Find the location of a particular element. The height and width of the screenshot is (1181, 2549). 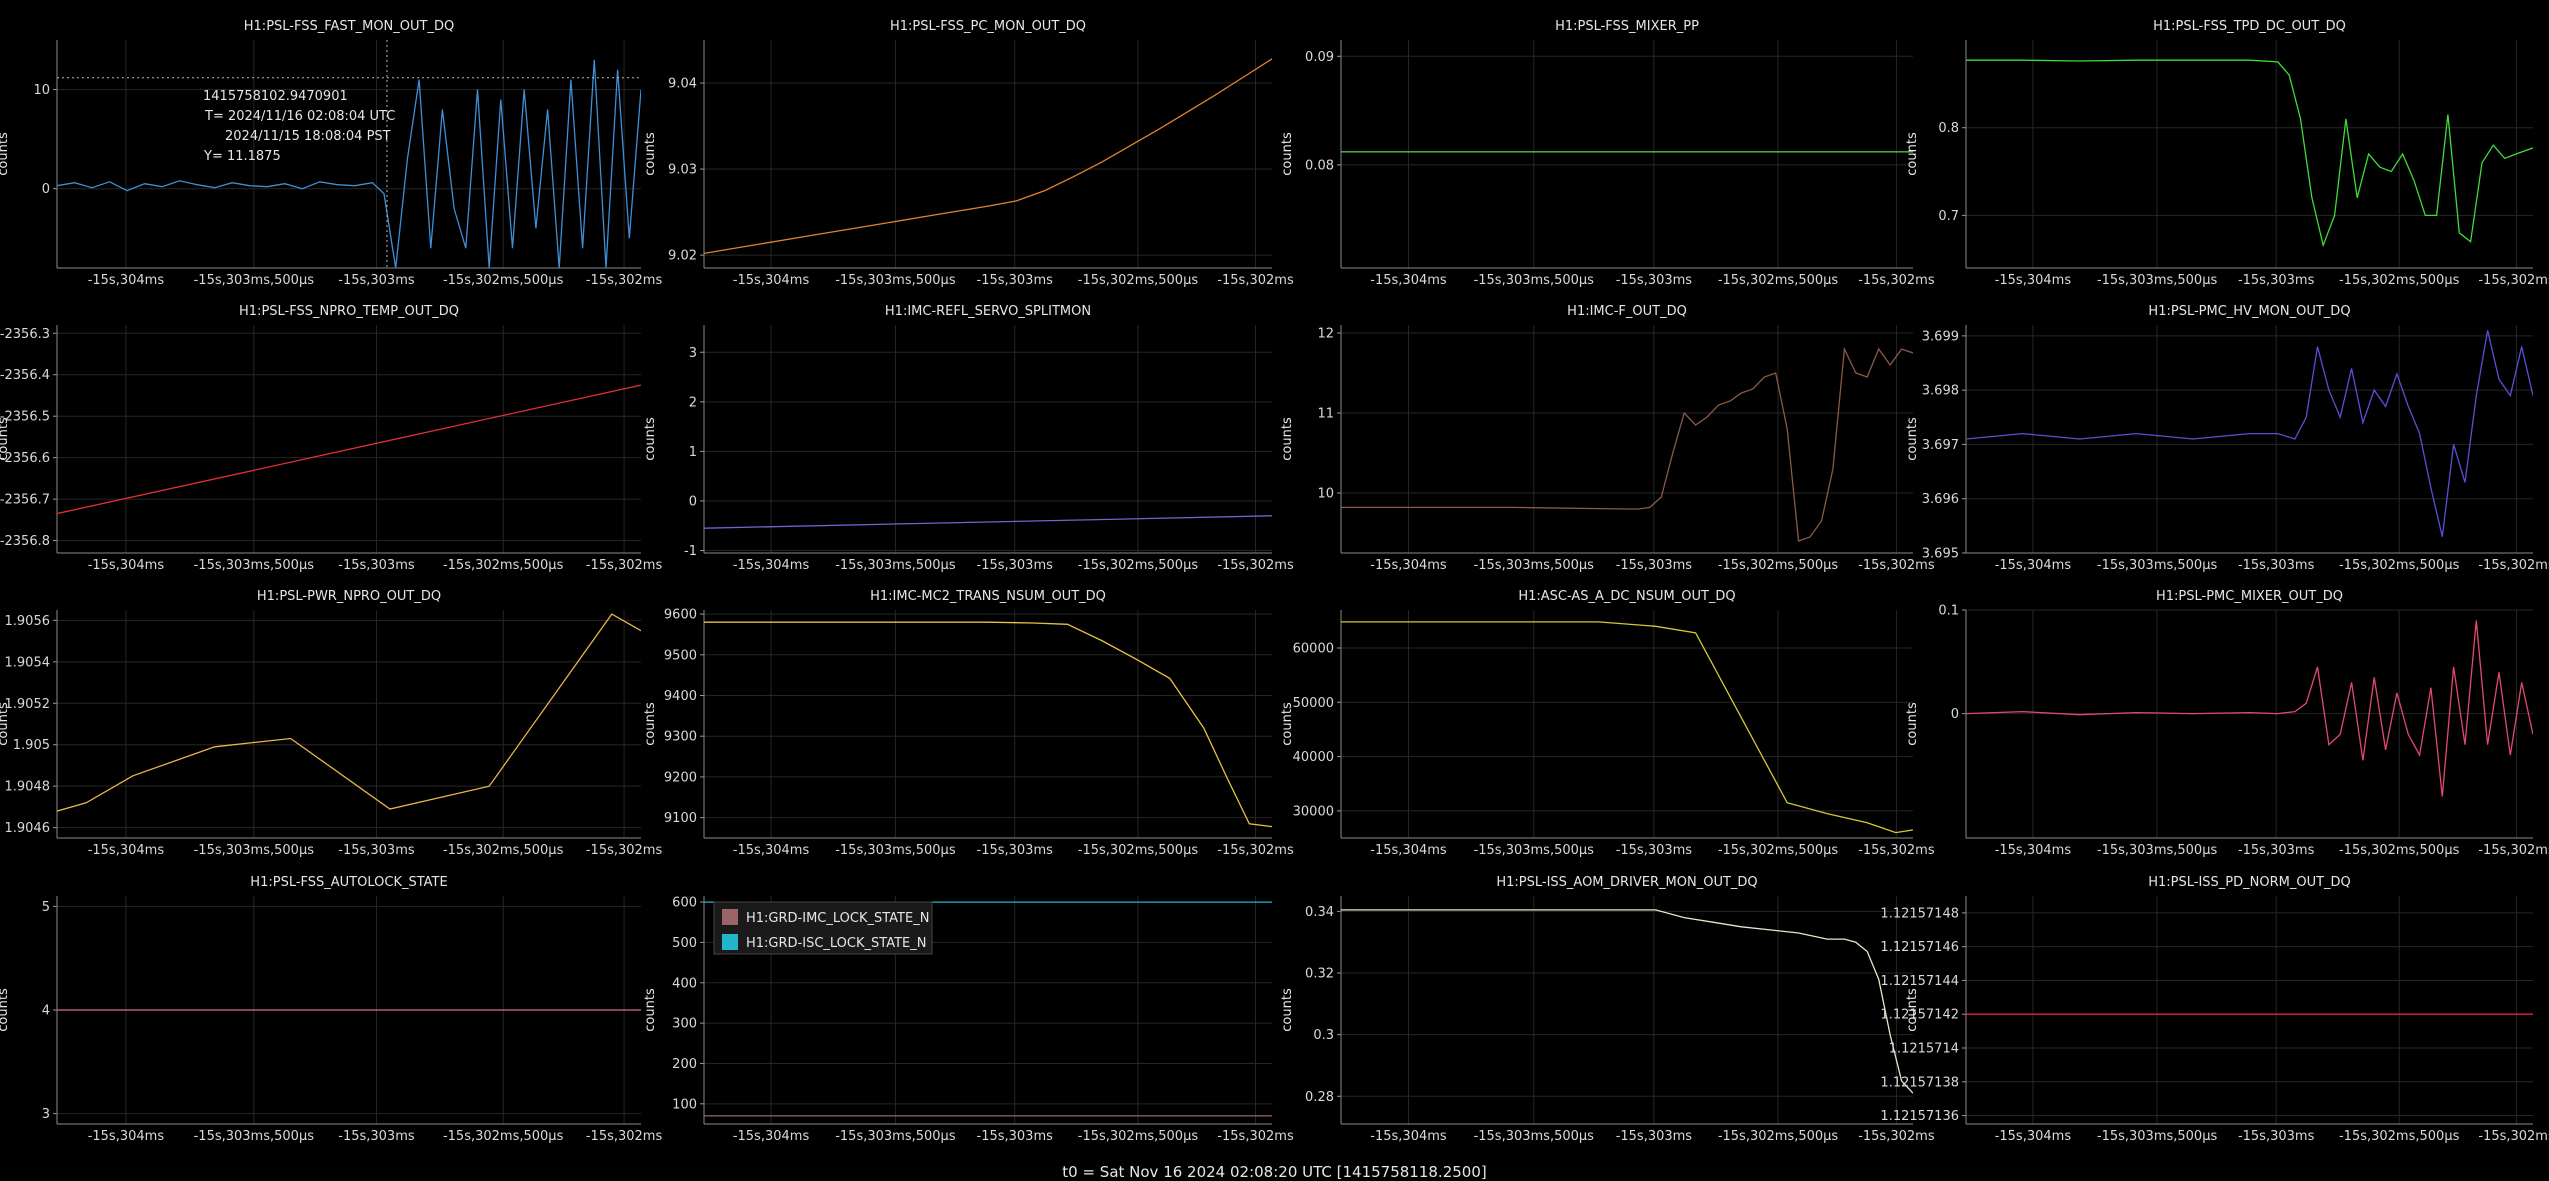

y-tick-label: 1.1215714 is located at coordinates (1924, 1049).